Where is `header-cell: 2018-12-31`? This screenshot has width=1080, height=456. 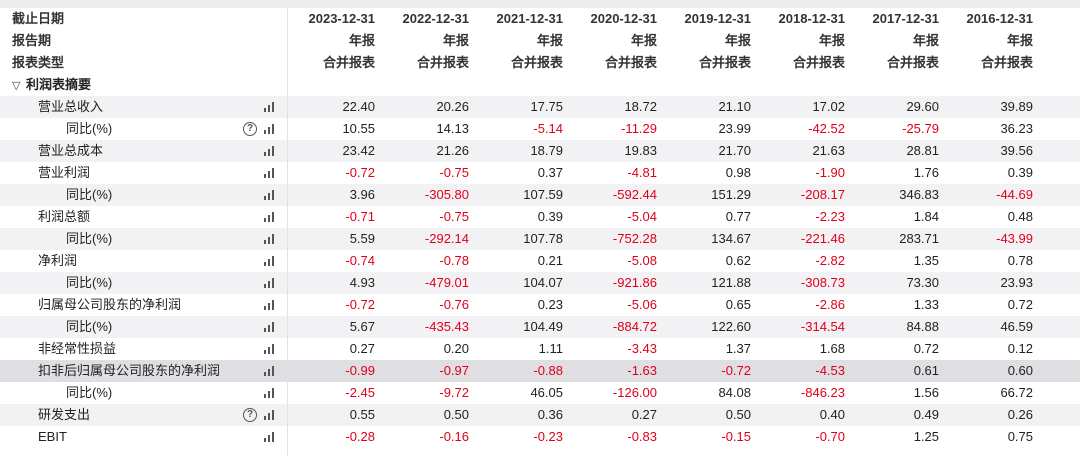
header-cell: 2018-12-31 is located at coordinates (812, 18).